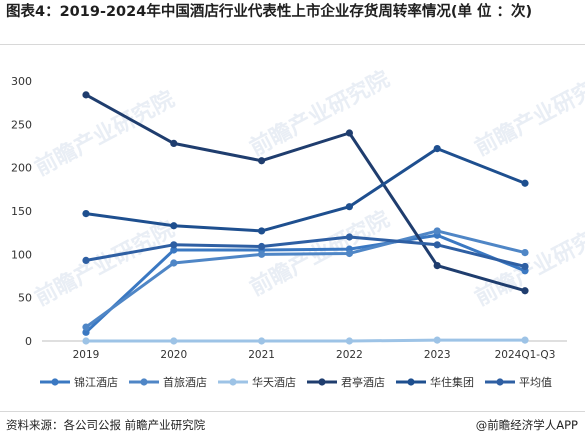  I want to click on legend-label: 首旅酒店, so click(185, 382).